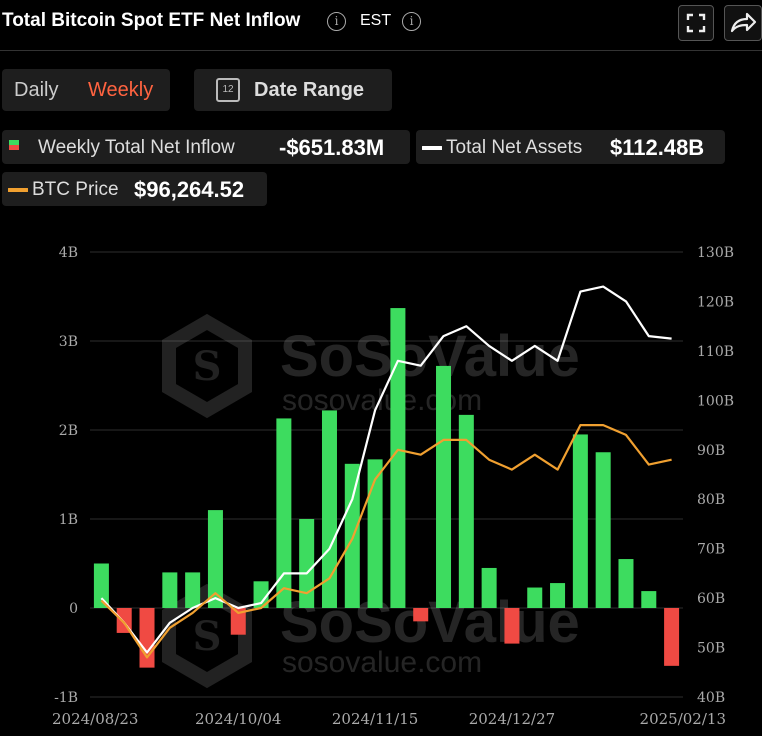 The image size is (762, 736). What do you see at coordinates (18, 190) in the screenshot?
I see `price-line-swatch-icon` at bounding box center [18, 190].